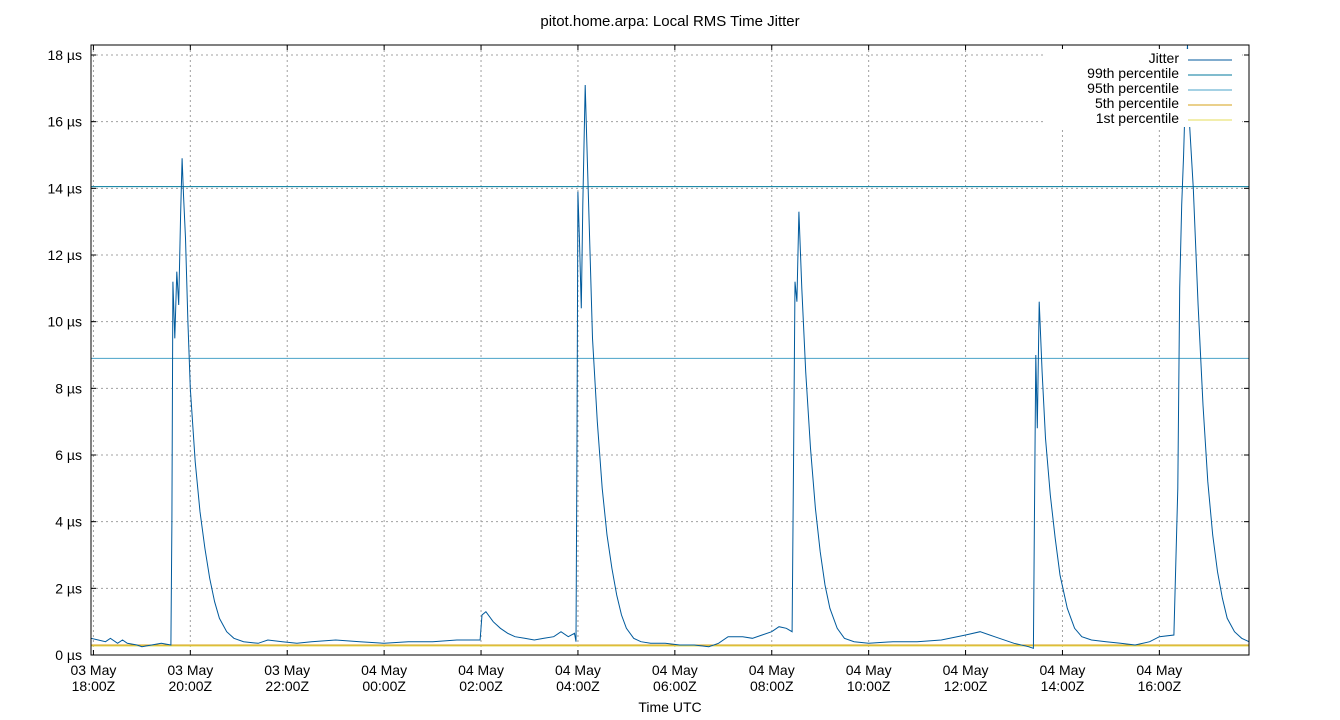 This screenshot has height=720, width=1340. What do you see at coordinates (1133, 88) in the screenshot?
I see `legend-label: 95th percentile` at bounding box center [1133, 88].